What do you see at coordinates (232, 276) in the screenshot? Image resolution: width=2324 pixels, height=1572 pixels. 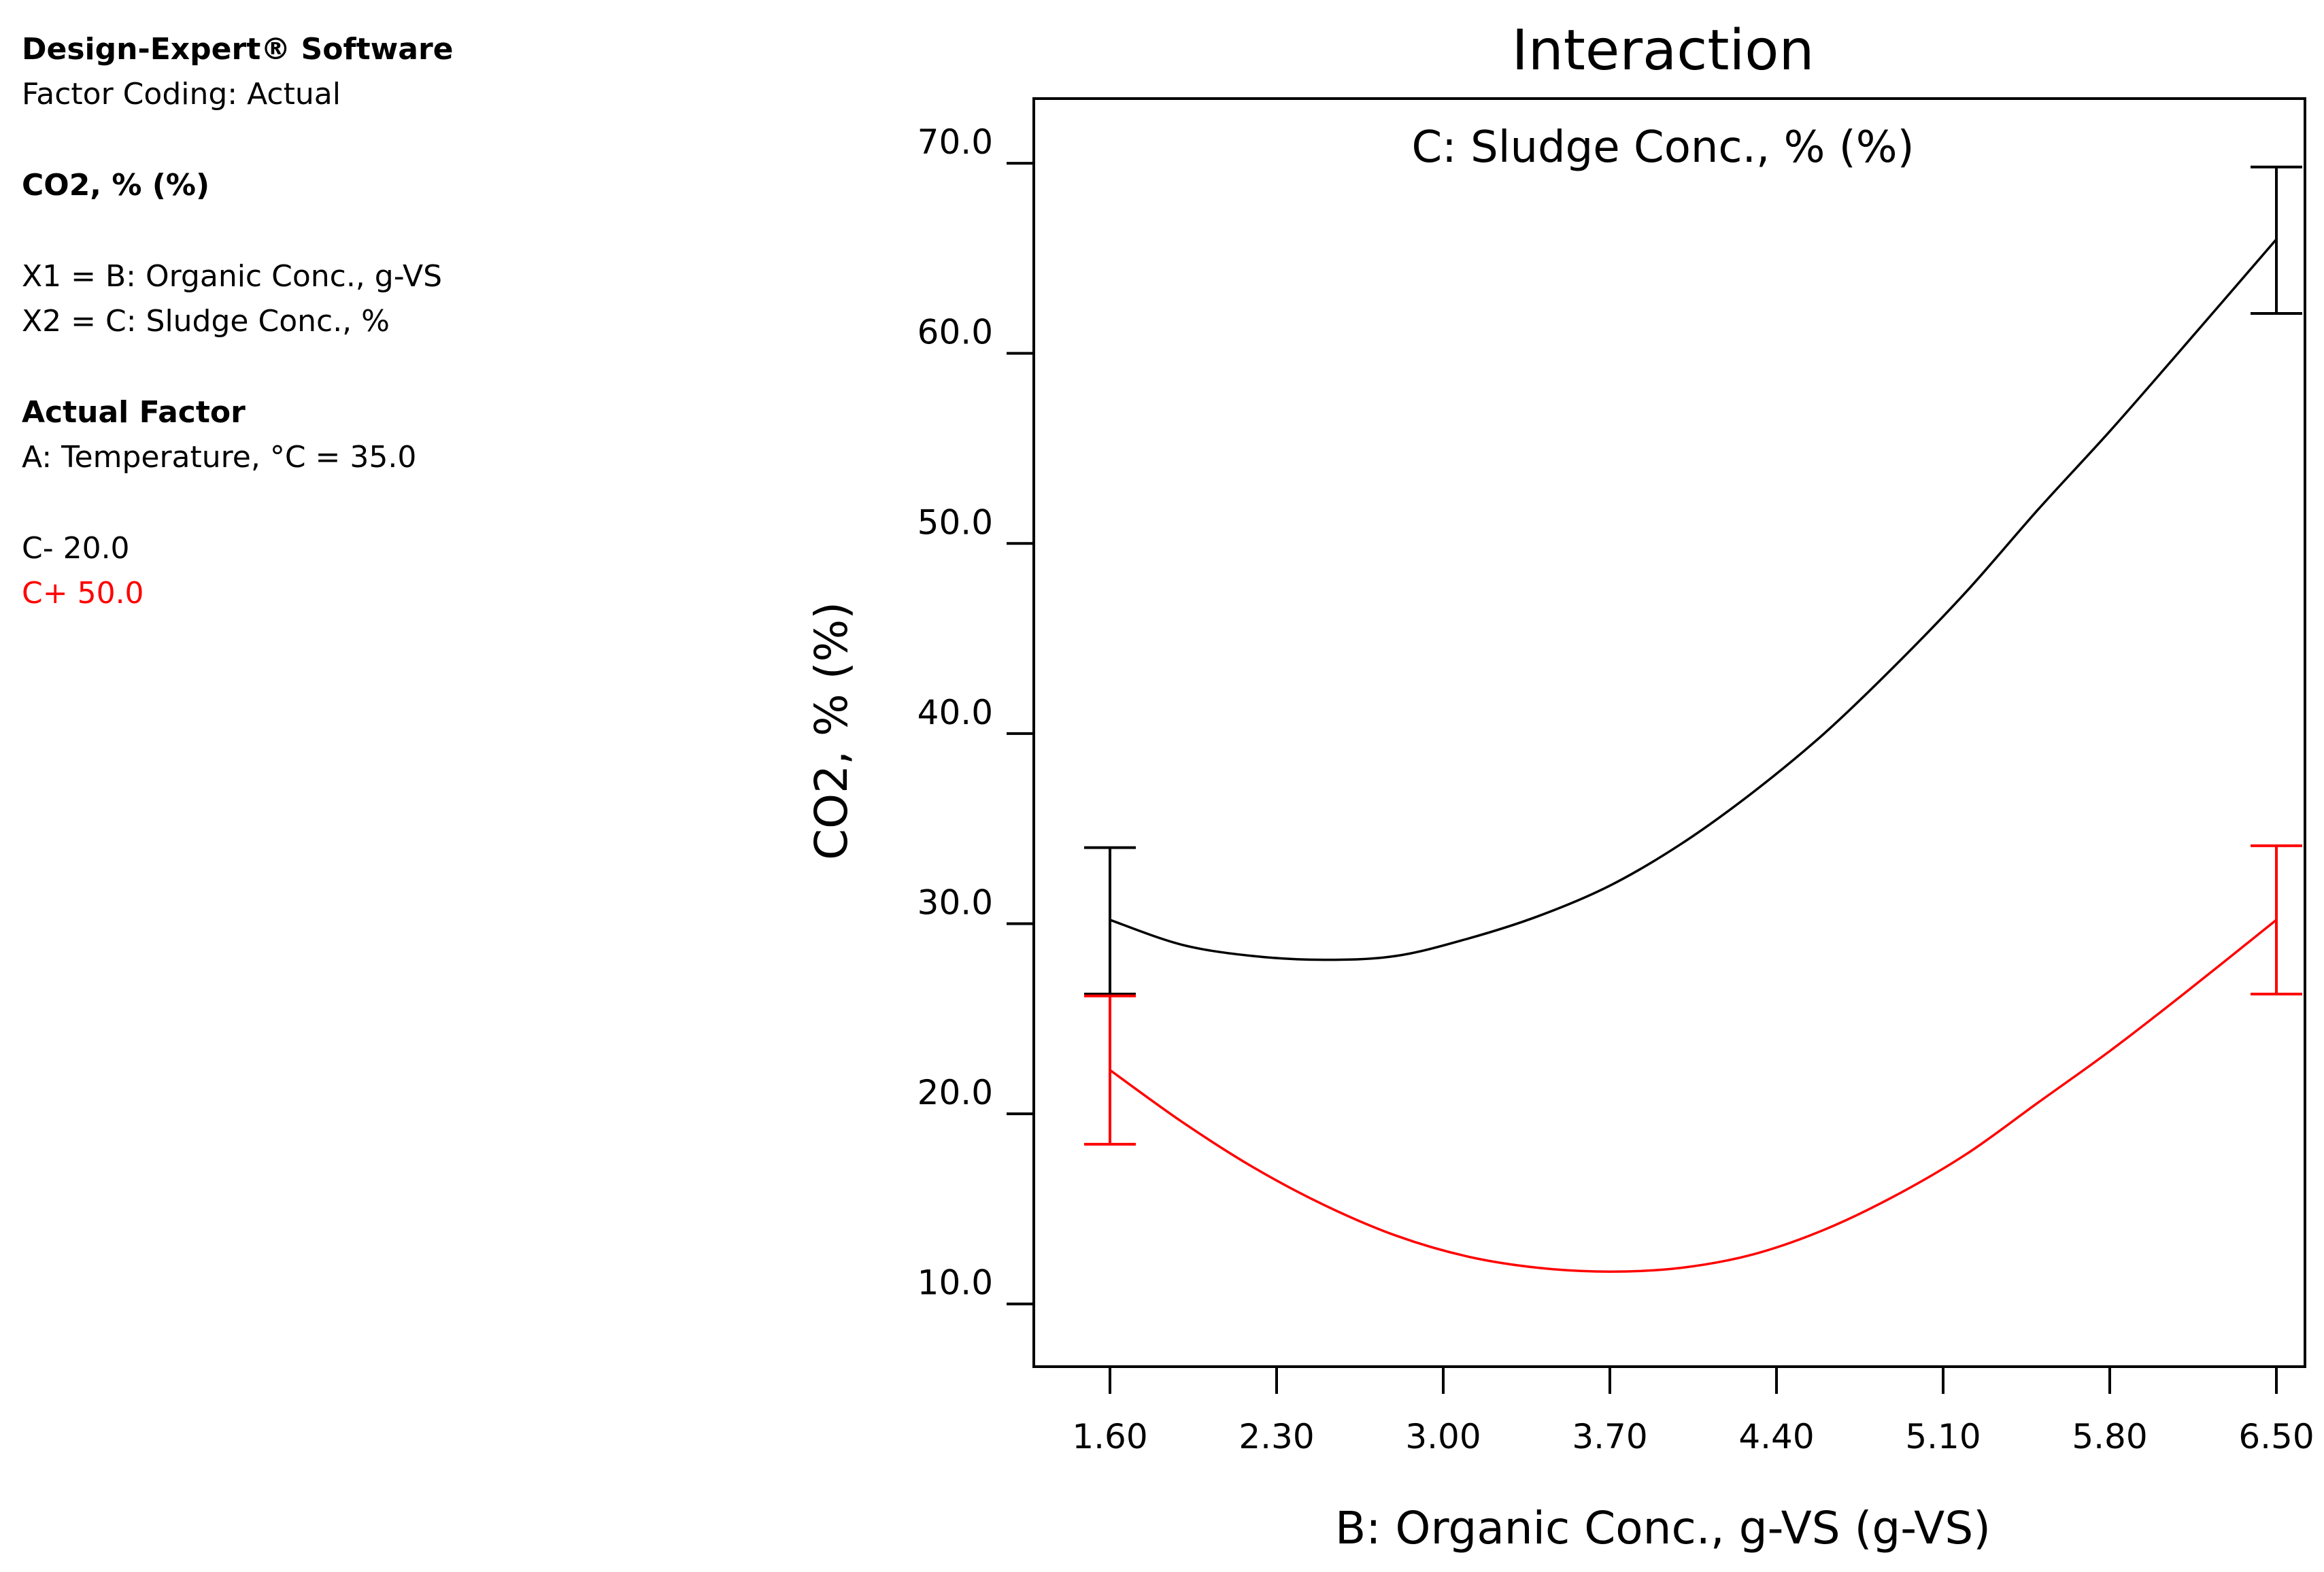 I see `x1-factor: X1 = B: Organic Conc., g-VS` at bounding box center [232, 276].